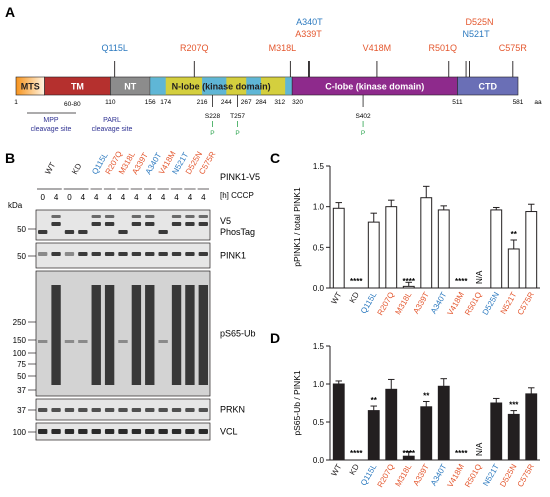 The image size is (550, 497). What do you see at coordinates (114, 48) in the screenshot?
I see `mutation-q115l: Q115L` at bounding box center [114, 48].